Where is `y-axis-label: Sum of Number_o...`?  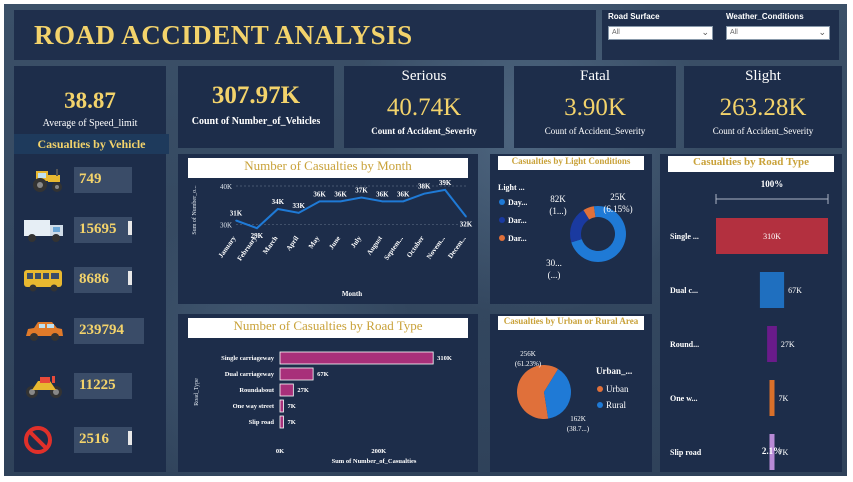 y-axis-label: Sum of Number_o... is located at coordinates (194, 210).